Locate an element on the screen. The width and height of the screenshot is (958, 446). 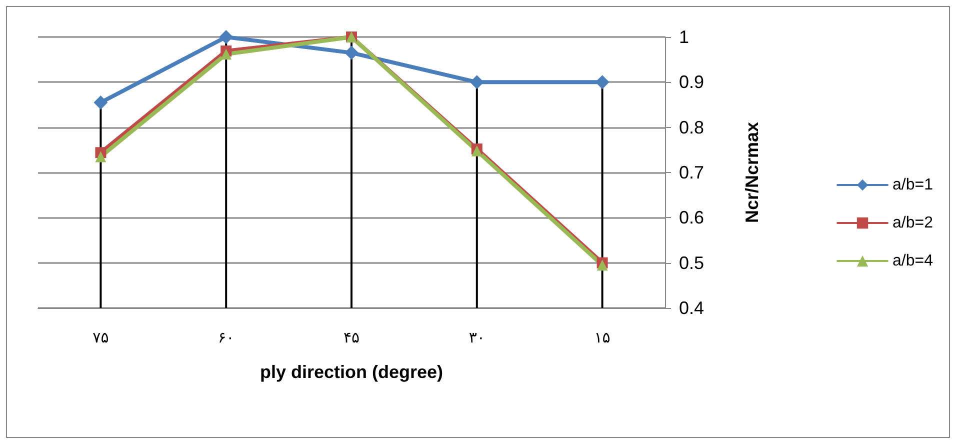
y-tick-label: 0.6 is located at coordinates (691, 218).